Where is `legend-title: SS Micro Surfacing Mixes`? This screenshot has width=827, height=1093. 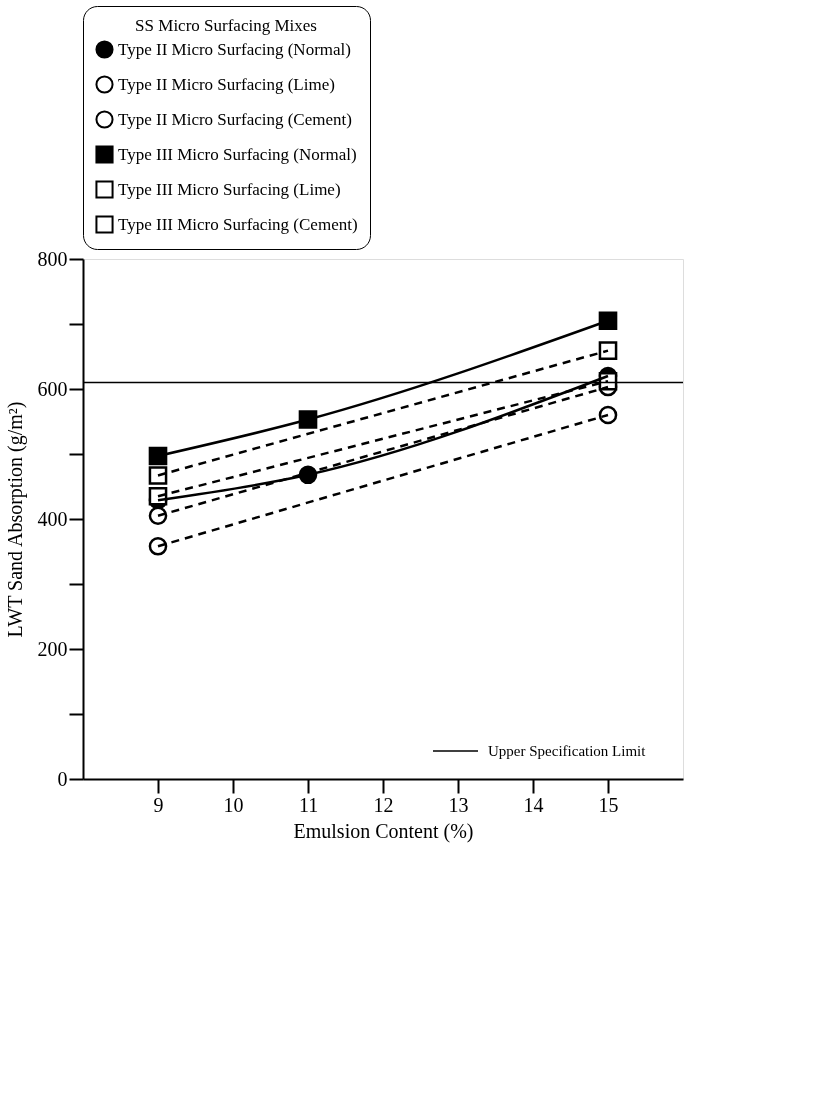 legend-title: SS Micro Surfacing Mixes is located at coordinates (226, 25).